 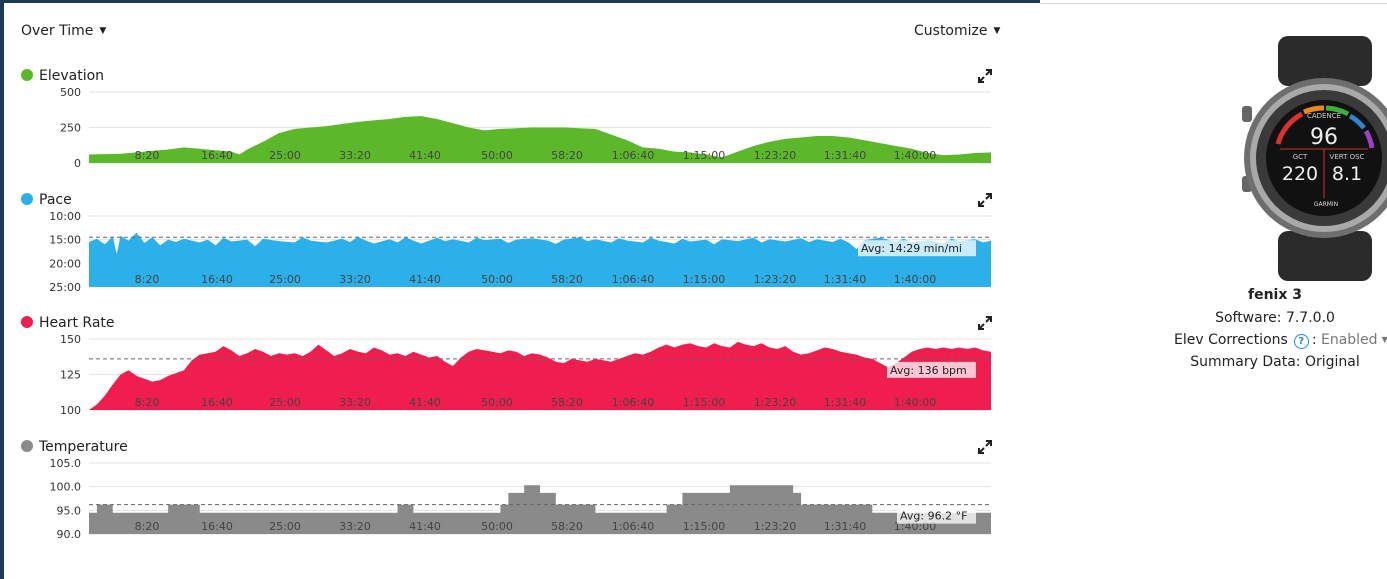 What do you see at coordinates (928, 370) in the screenshot?
I see `average-label: Avg: 136 bpm` at bounding box center [928, 370].